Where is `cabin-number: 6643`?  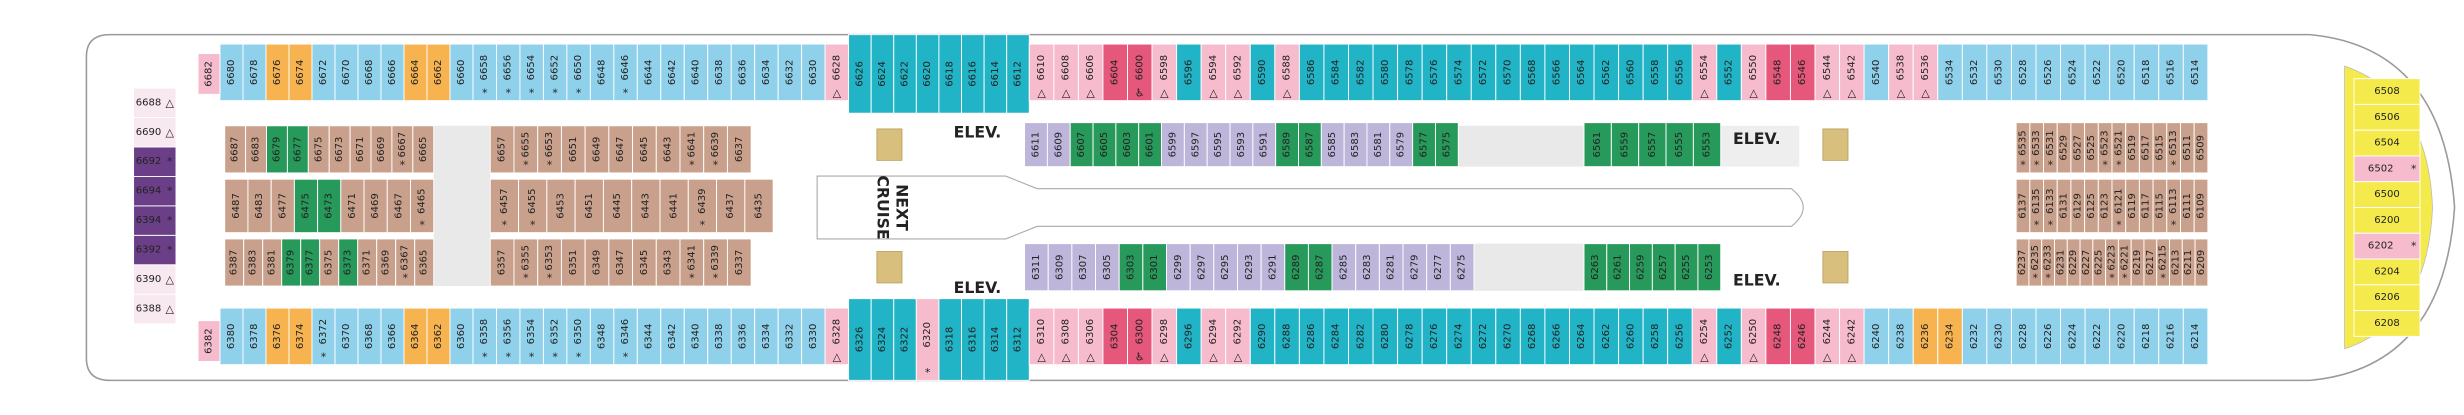 cabin-number: 6643 is located at coordinates (668, 150).